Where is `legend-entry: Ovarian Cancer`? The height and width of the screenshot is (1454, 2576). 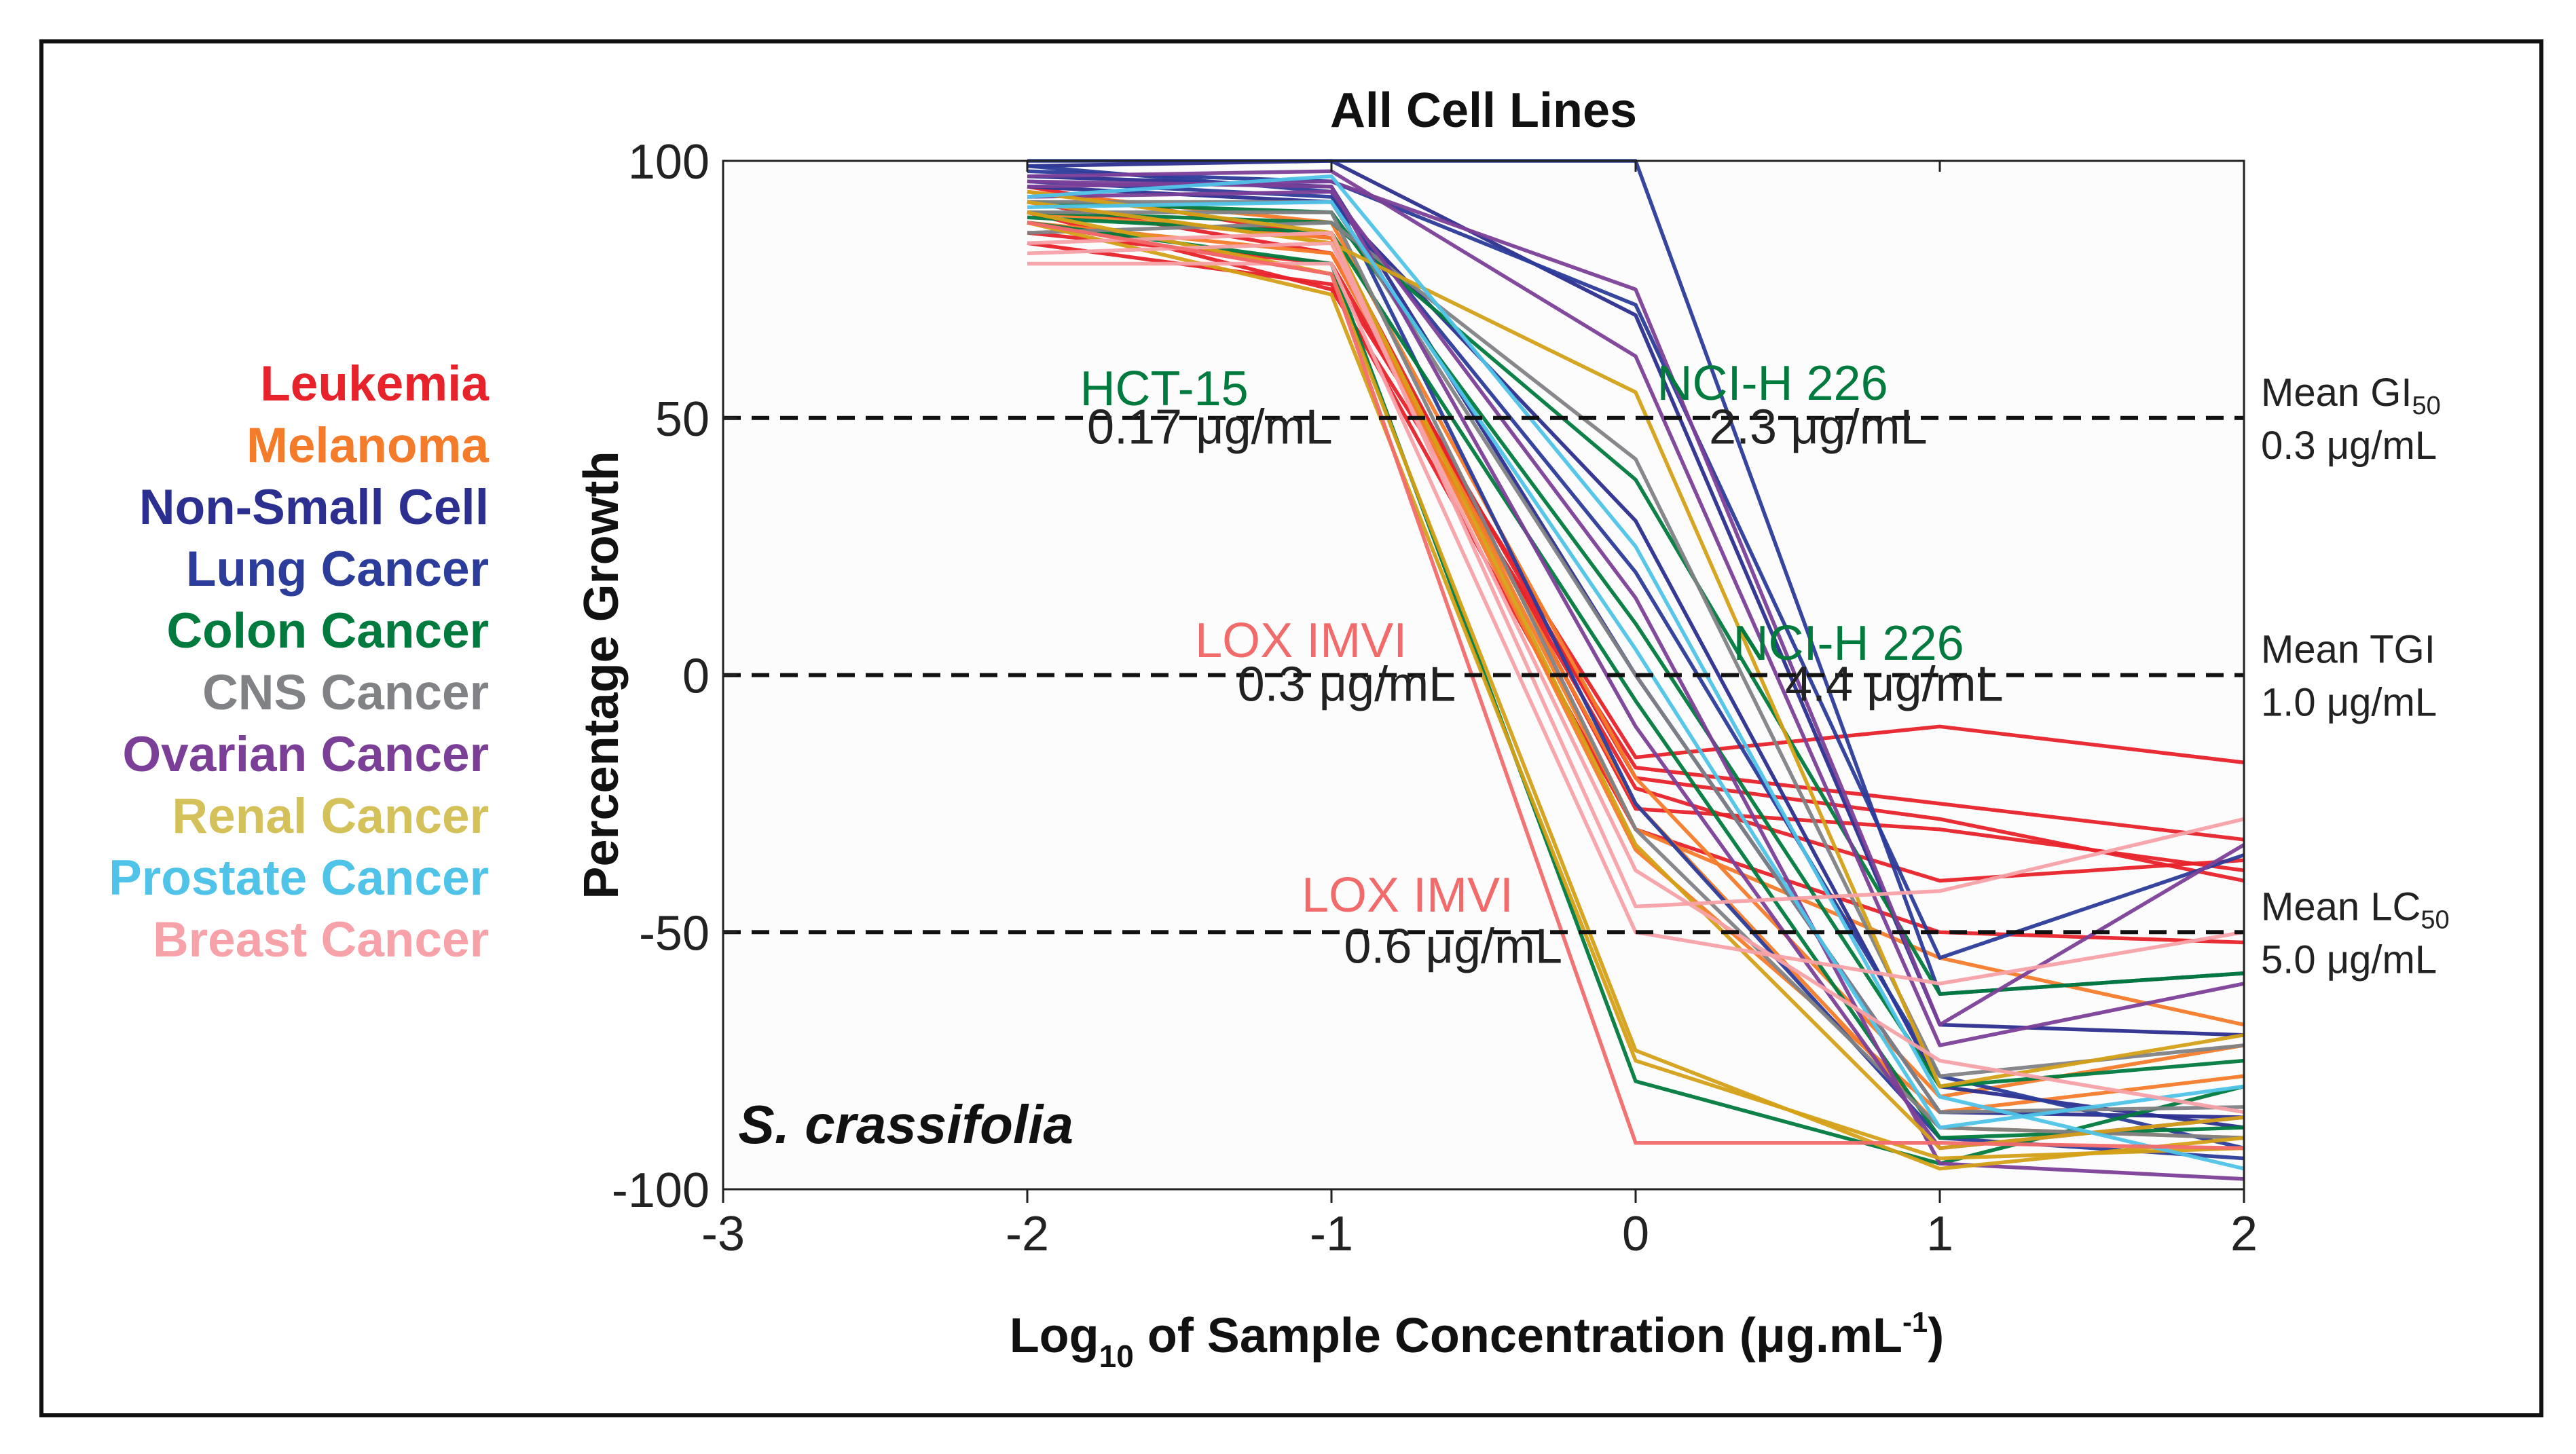
legend-entry: Ovarian Cancer is located at coordinates (305, 754).